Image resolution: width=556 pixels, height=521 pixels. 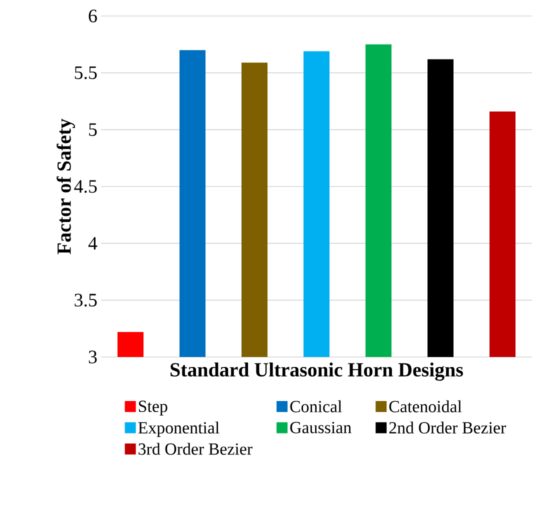 What do you see at coordinates (447, 428) in the screenshot?
I see `legend-label: 2nd Order Bezier` at bounding box center [447, 428].